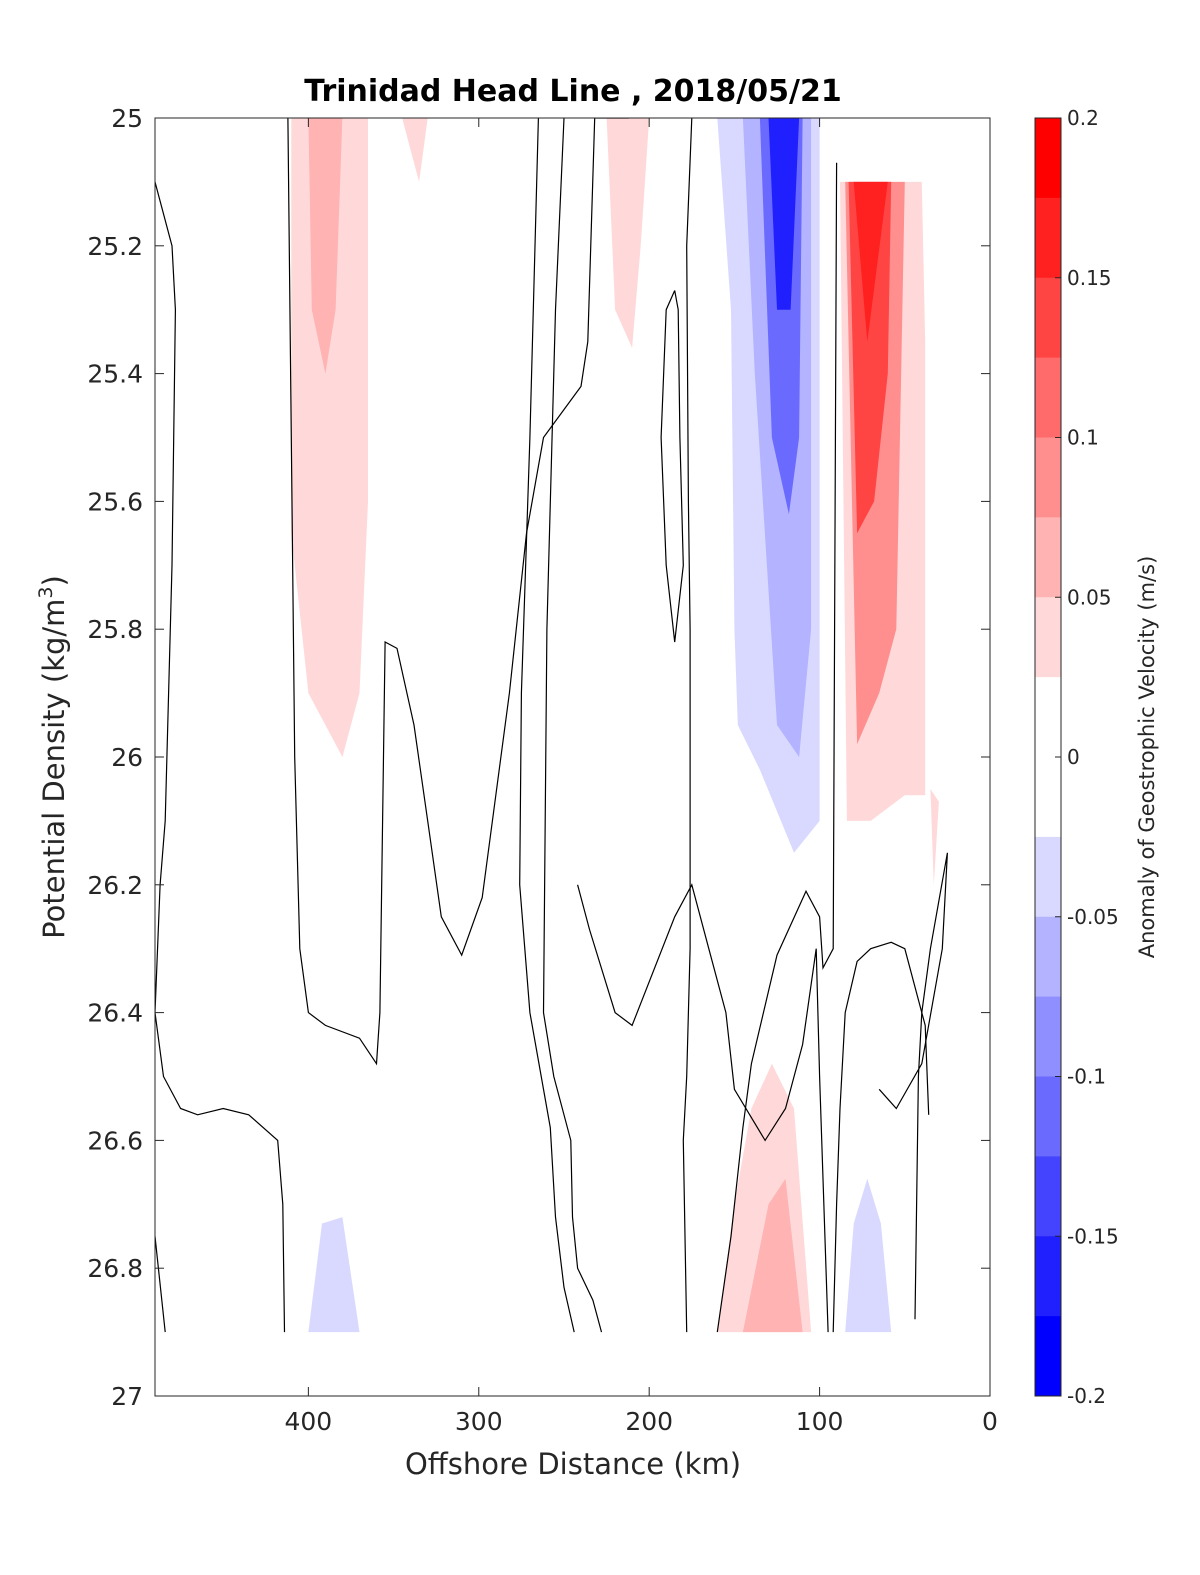  What do you see at coordinates (127, 757) in the screenshot?
I see `y-tick-label: 26` at bounding box center [127, 757].